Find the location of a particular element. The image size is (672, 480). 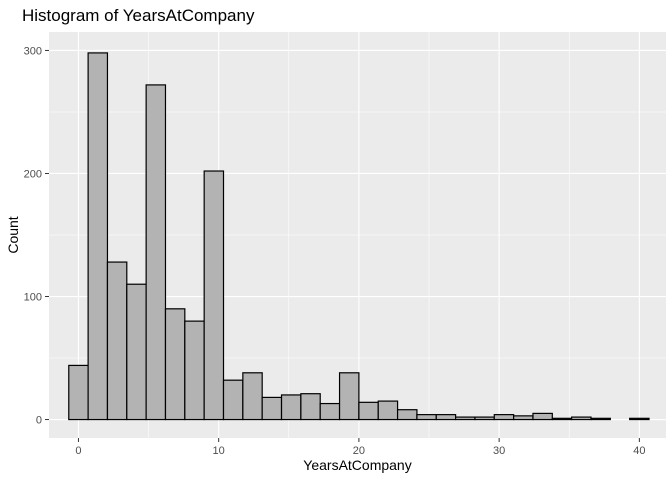

y-tick-label: 0 is located at coordinates (39, 421).